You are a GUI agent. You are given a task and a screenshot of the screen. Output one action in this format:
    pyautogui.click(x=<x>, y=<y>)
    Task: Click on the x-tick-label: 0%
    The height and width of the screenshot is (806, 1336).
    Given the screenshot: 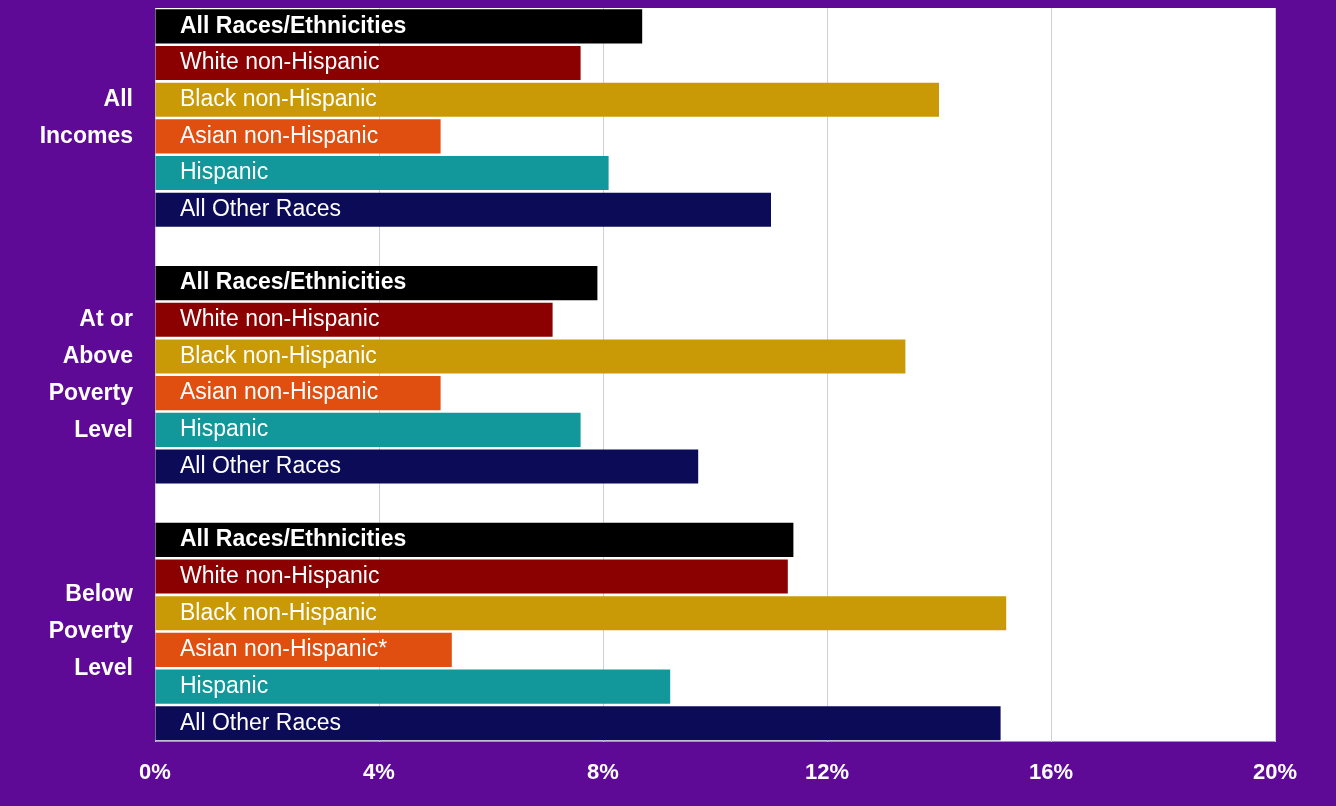 What is the action you would take?
    pyautogui.click(x=155, y=771)
    